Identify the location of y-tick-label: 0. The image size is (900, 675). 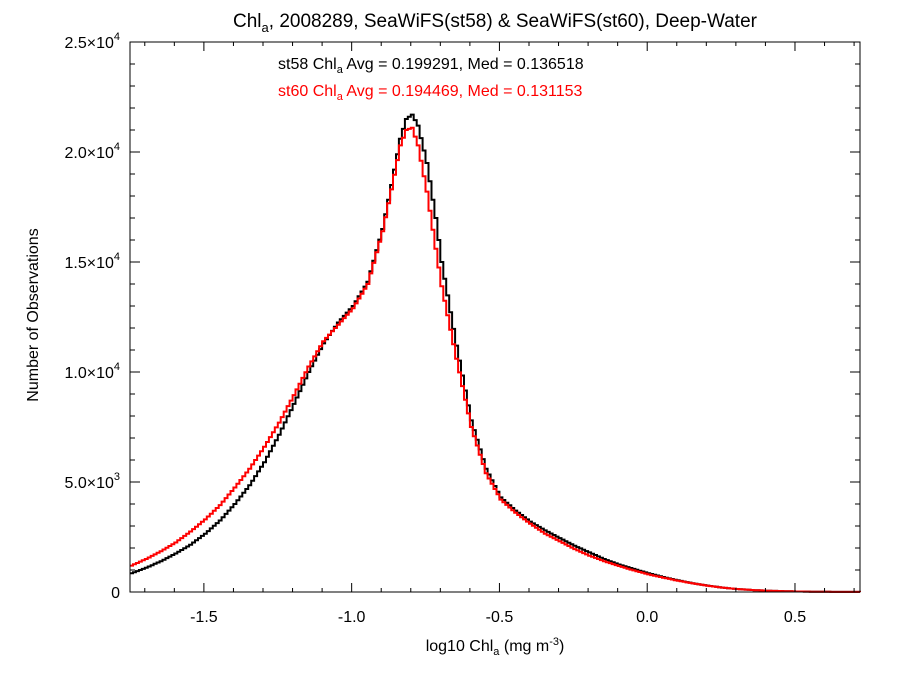
(115, 593).